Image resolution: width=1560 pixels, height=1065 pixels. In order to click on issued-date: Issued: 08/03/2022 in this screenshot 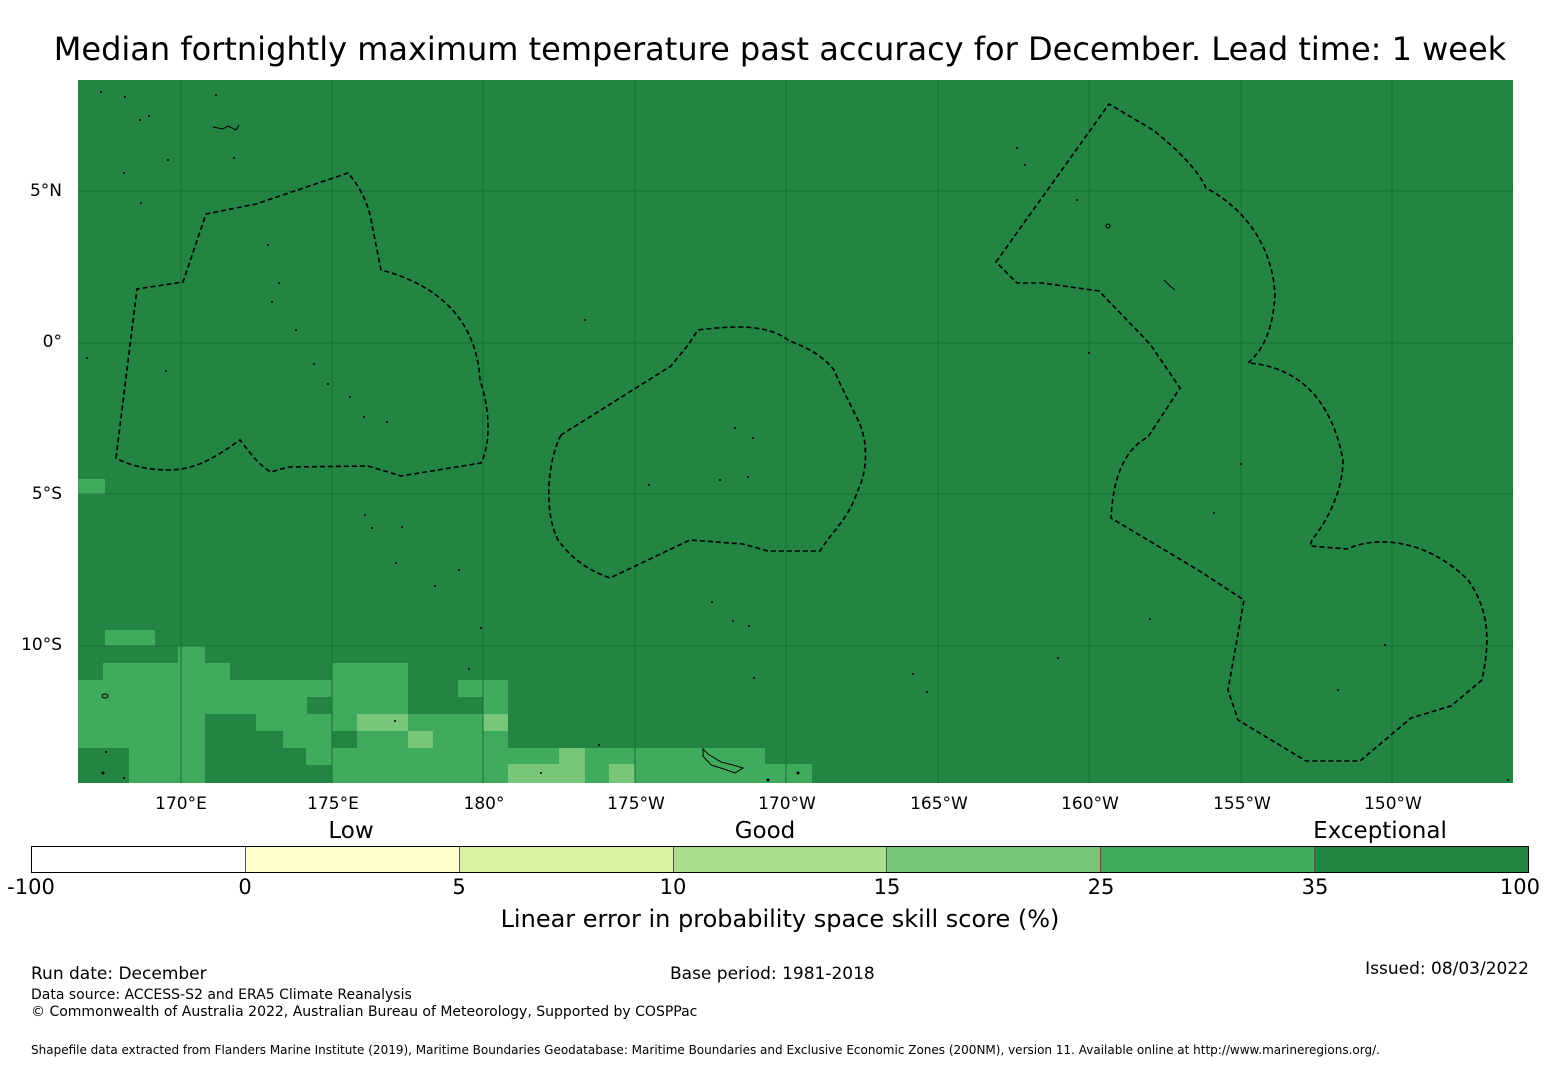, I will do `click(1447, 969)`.